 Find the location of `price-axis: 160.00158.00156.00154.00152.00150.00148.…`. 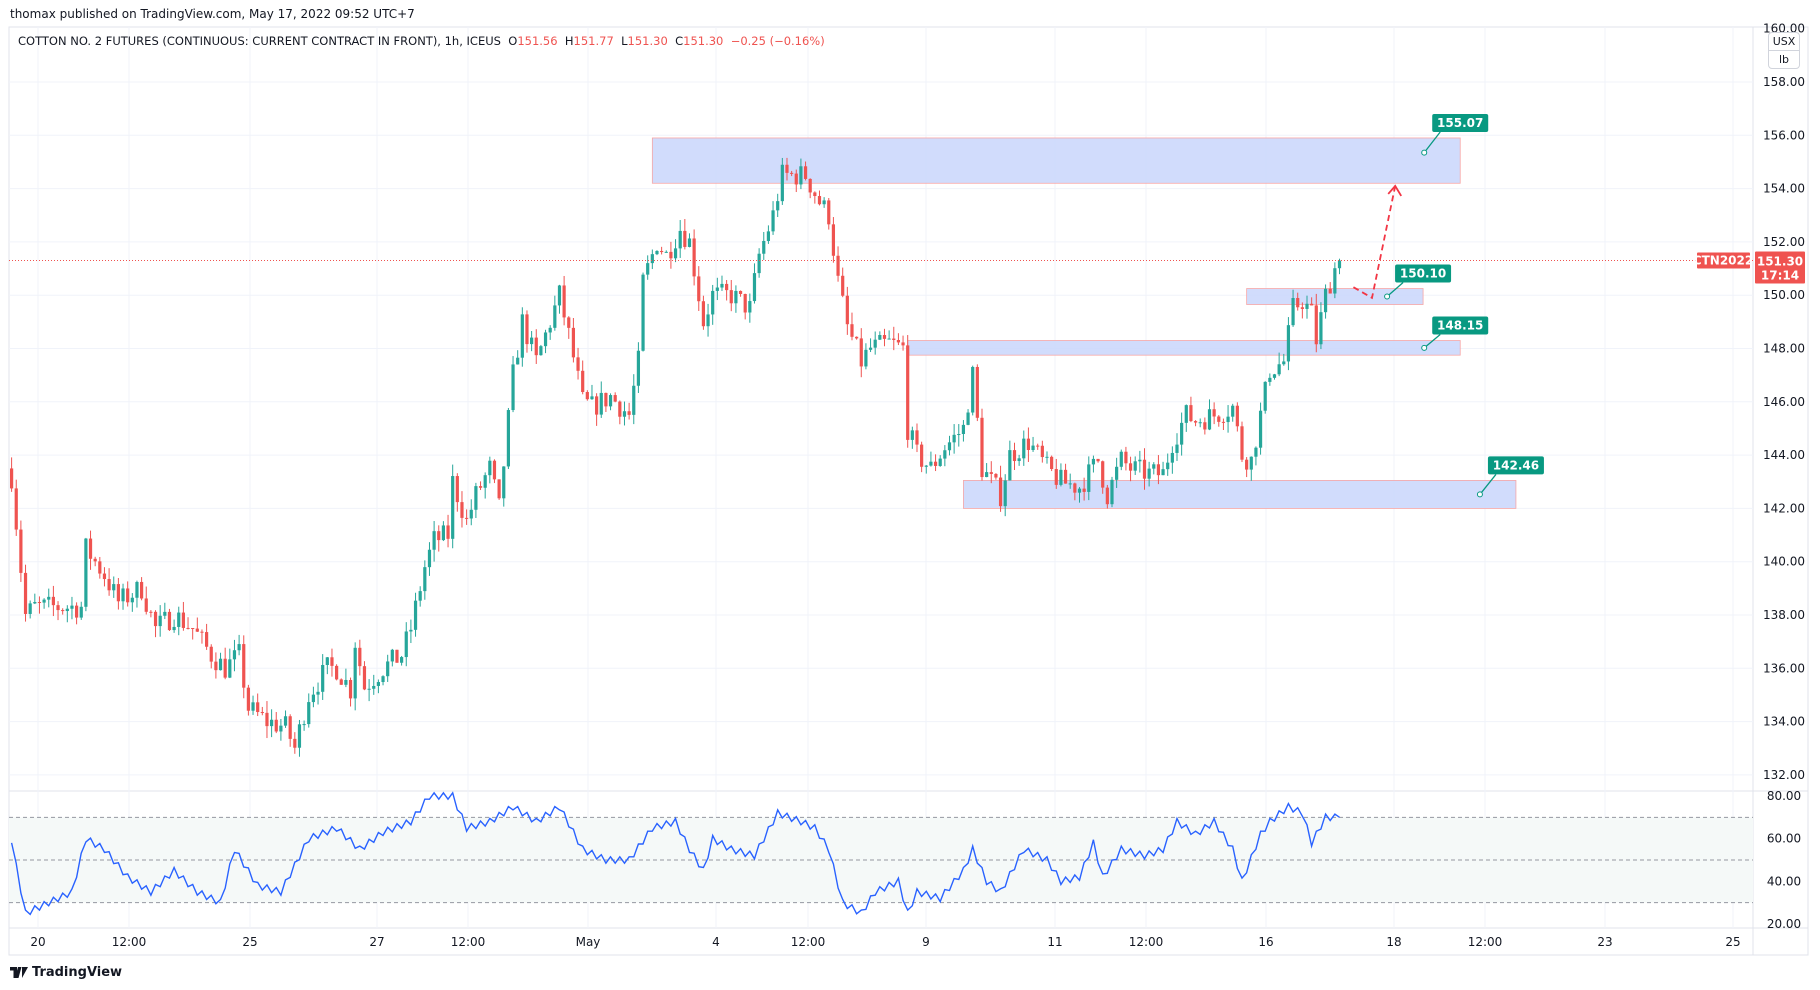

price-axis: 160.00158.00156.00154.00152.00150.00148.… is located at coordinates (1784, 402).